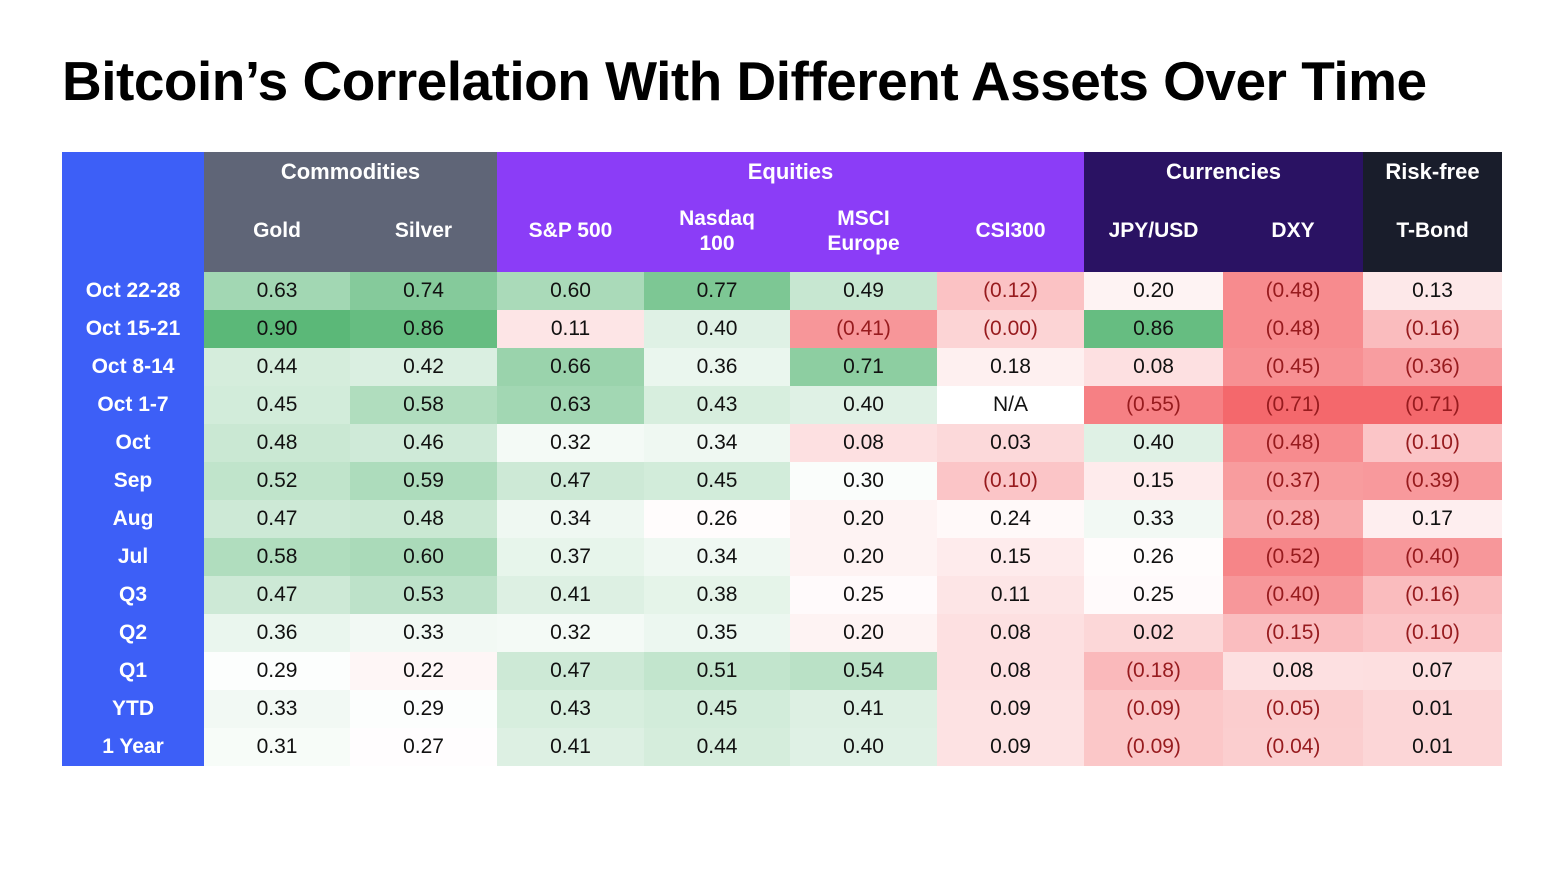 The width and height of the screenshot is (1556, 890). I want to click on correlation-cell: 0.74, so click(423, 290).